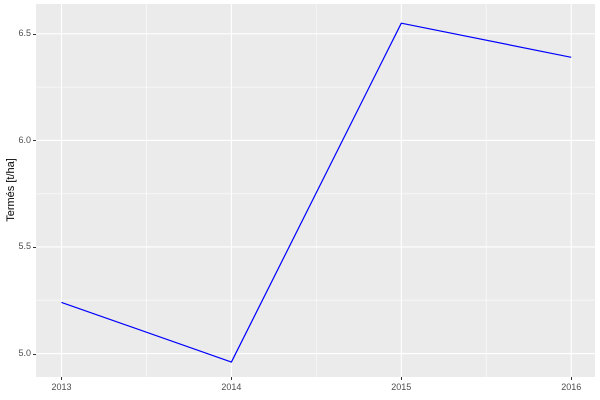 The height and width of the screenshot is (400, 600). Describe the element at coordinates (11, 190) in the screenshot. I see `y-axis-title: Termés [t/ha]` at that location.